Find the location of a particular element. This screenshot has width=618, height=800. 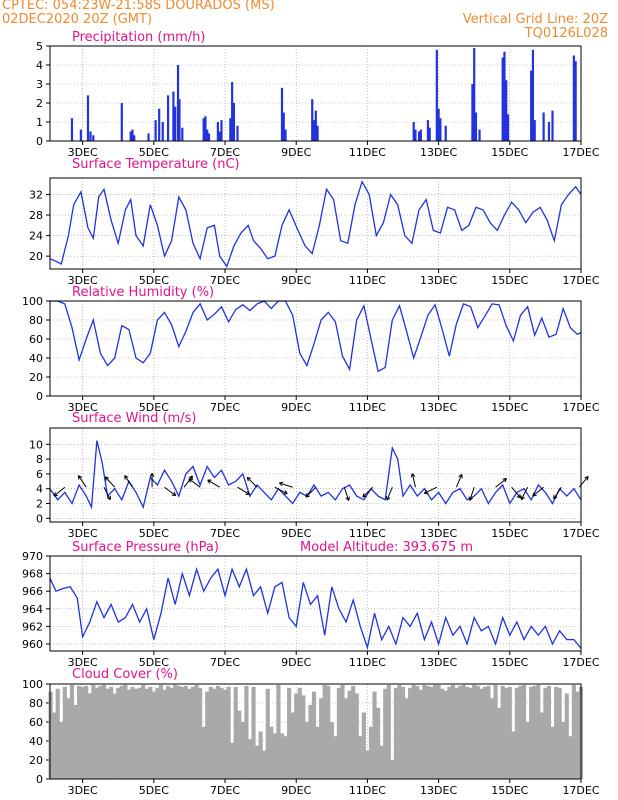

x-tick-label: 13DEC is located at coordinates (438, 407).